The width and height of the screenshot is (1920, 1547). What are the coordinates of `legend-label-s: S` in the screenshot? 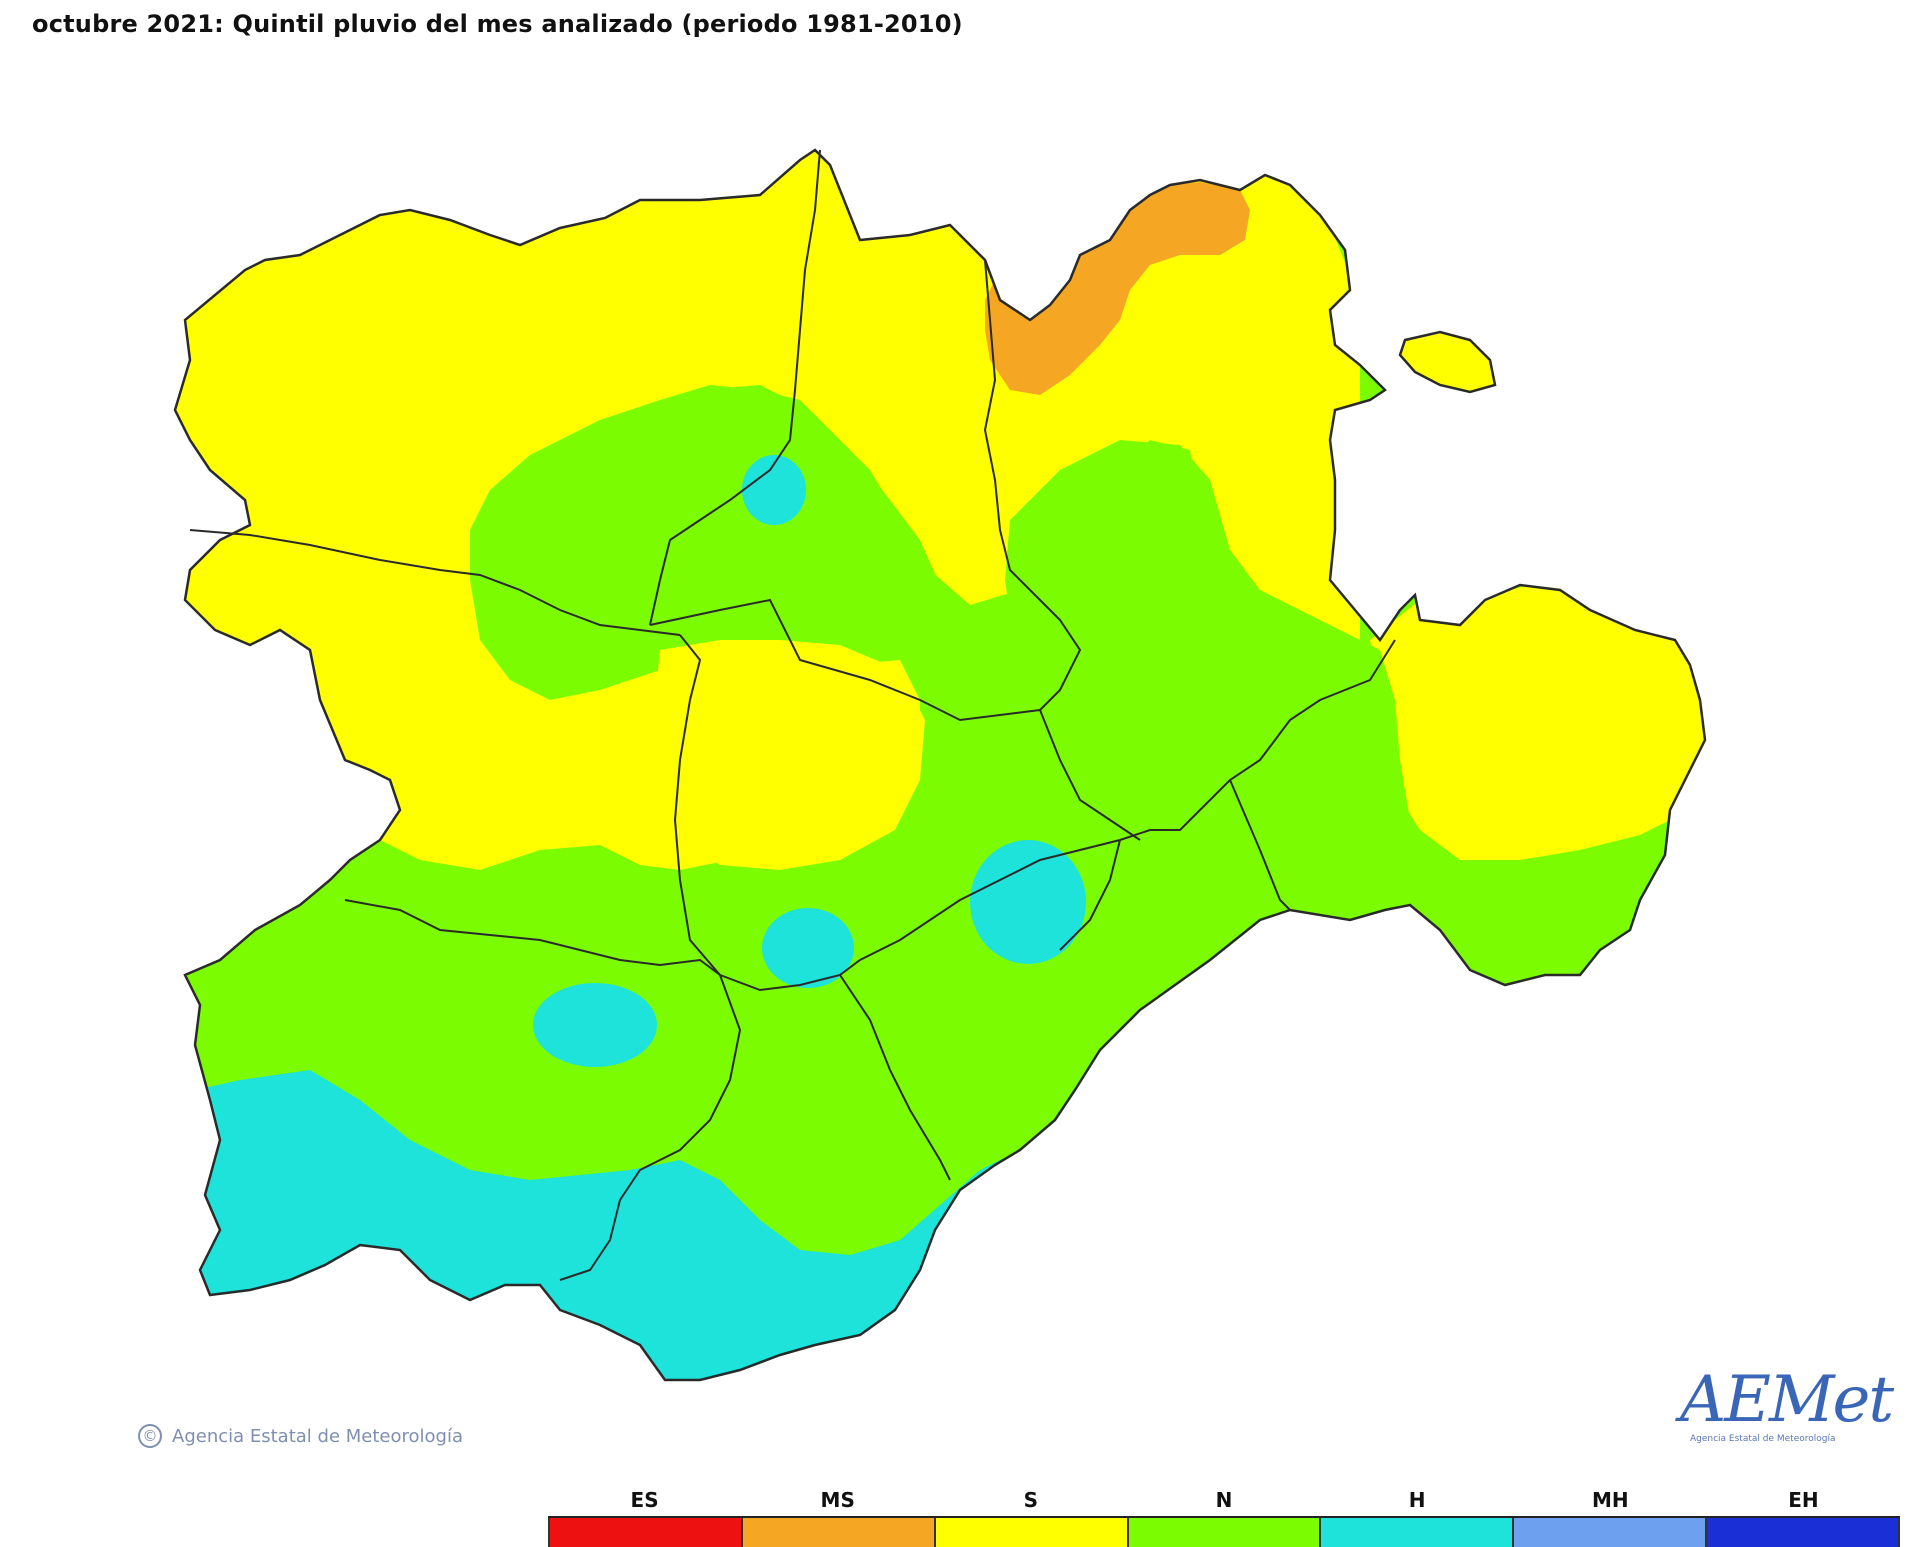 It's located at (1031, 1500).